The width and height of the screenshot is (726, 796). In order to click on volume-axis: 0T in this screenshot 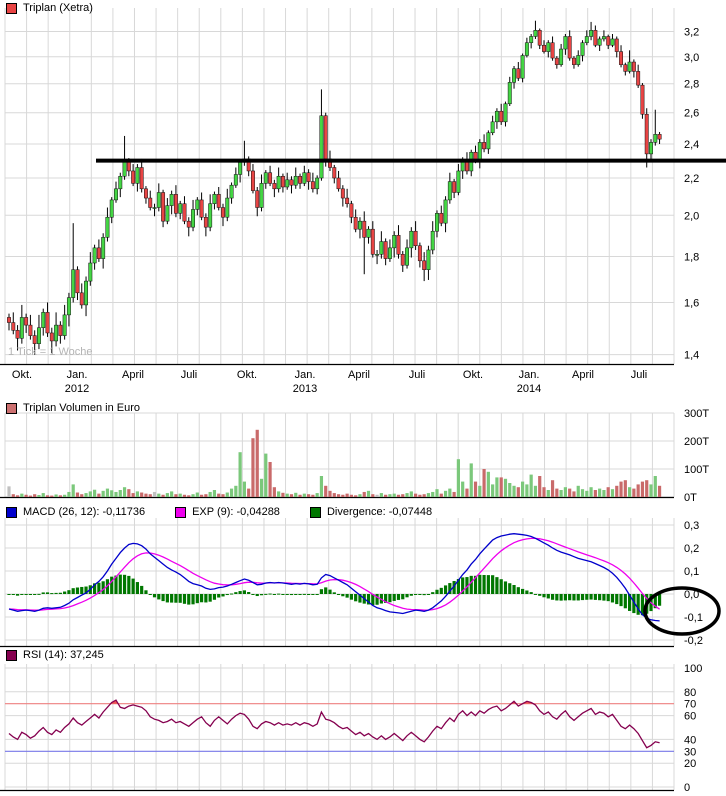, I will do `click(690, 498)`.